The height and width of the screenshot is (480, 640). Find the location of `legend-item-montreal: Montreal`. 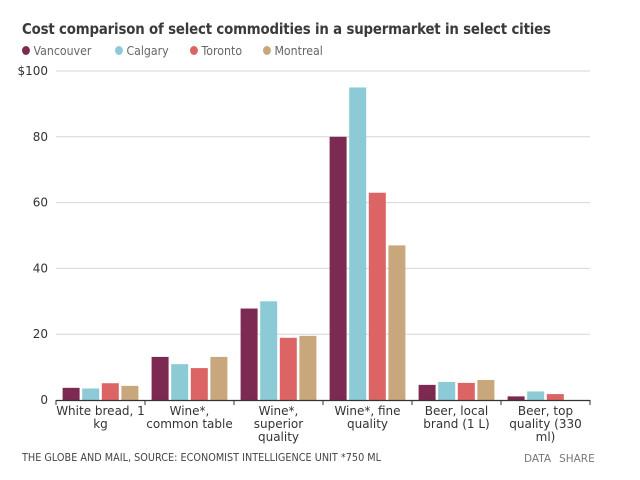

legend-item-montreal: Montreal is located at coordinates (293, 50).